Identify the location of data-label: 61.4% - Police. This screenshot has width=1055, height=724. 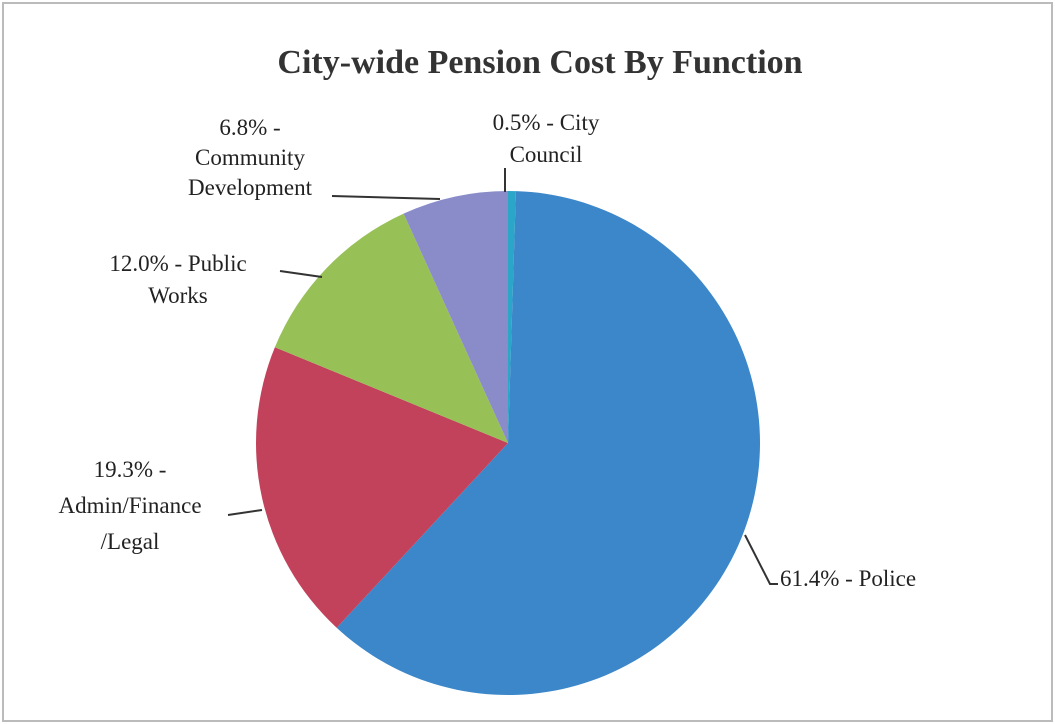
(848, 578).